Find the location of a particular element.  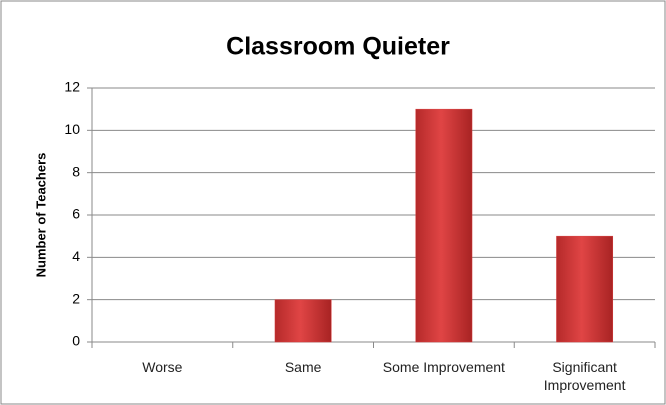

y-tick-label: 12 is located at coordinates (72, 87).